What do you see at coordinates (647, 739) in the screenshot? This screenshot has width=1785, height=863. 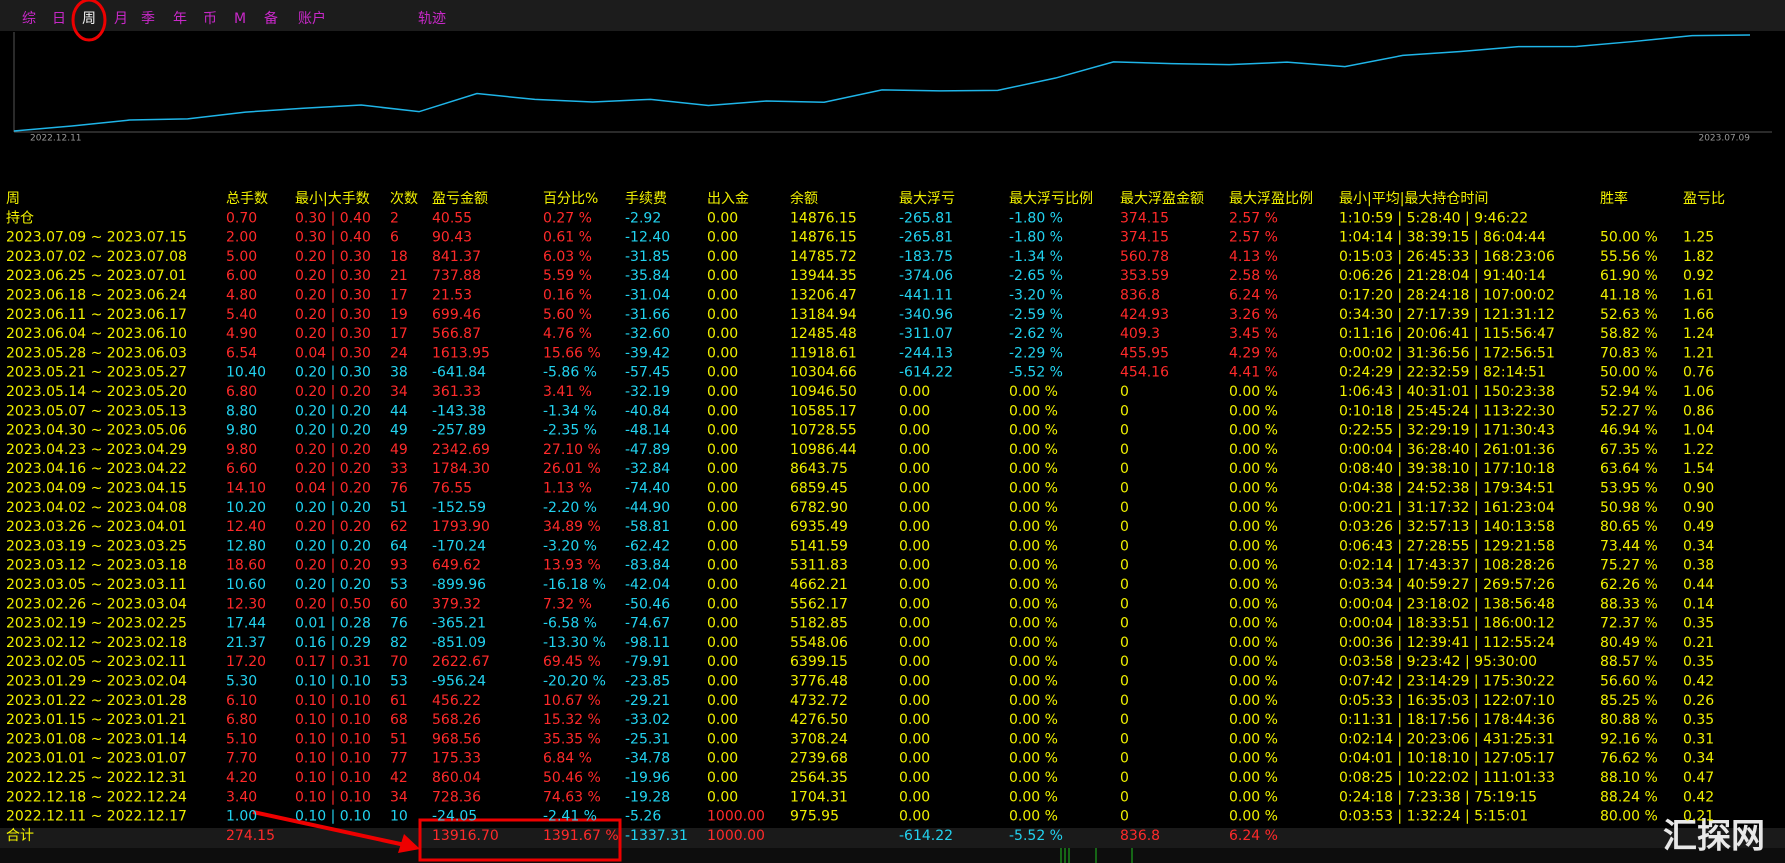 I see `table-cell: -25.31` at bounding box center [647, 739].